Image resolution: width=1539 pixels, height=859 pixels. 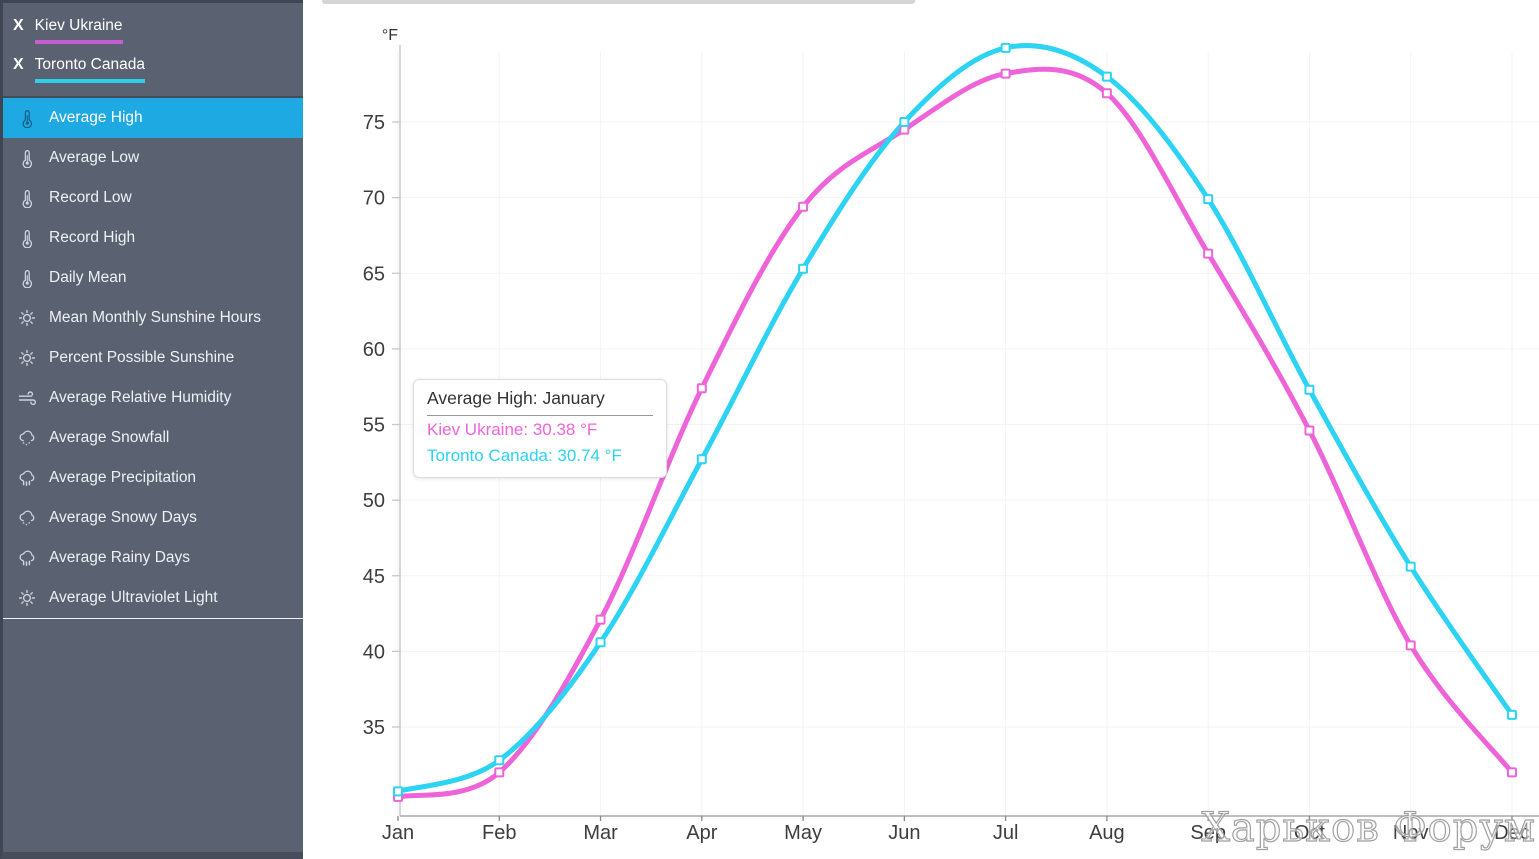 I want to click on menu-item-daily-mean: Daily Mean, so click(x=153, y=278).